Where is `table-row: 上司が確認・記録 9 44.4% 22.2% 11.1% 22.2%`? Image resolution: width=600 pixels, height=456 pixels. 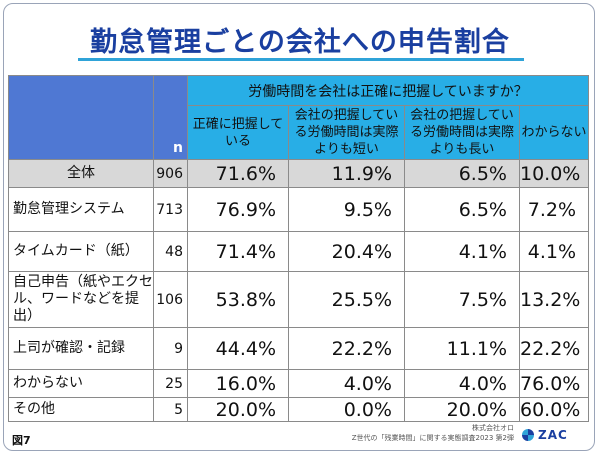
table-row: 上司が確認・記録 9 44.4% 22.2% 11.1% 22.2% is located at coordinates (299, 348).